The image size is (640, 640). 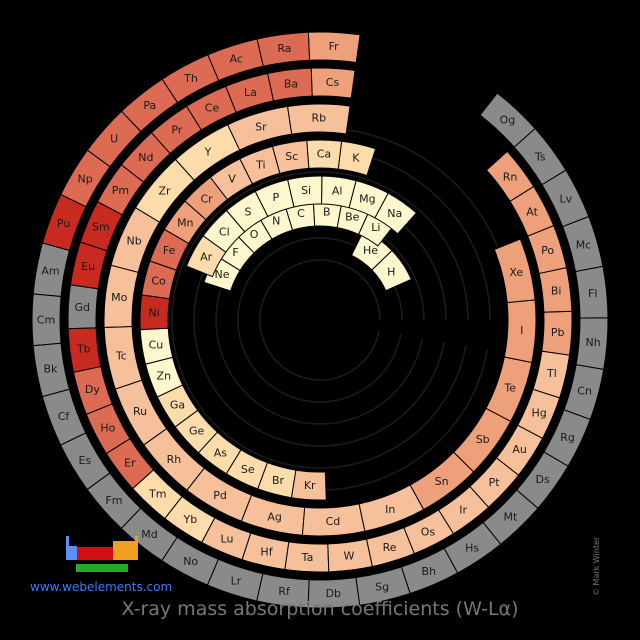 I want to click on element-cell-br: Br, so click(x=277, y=480).